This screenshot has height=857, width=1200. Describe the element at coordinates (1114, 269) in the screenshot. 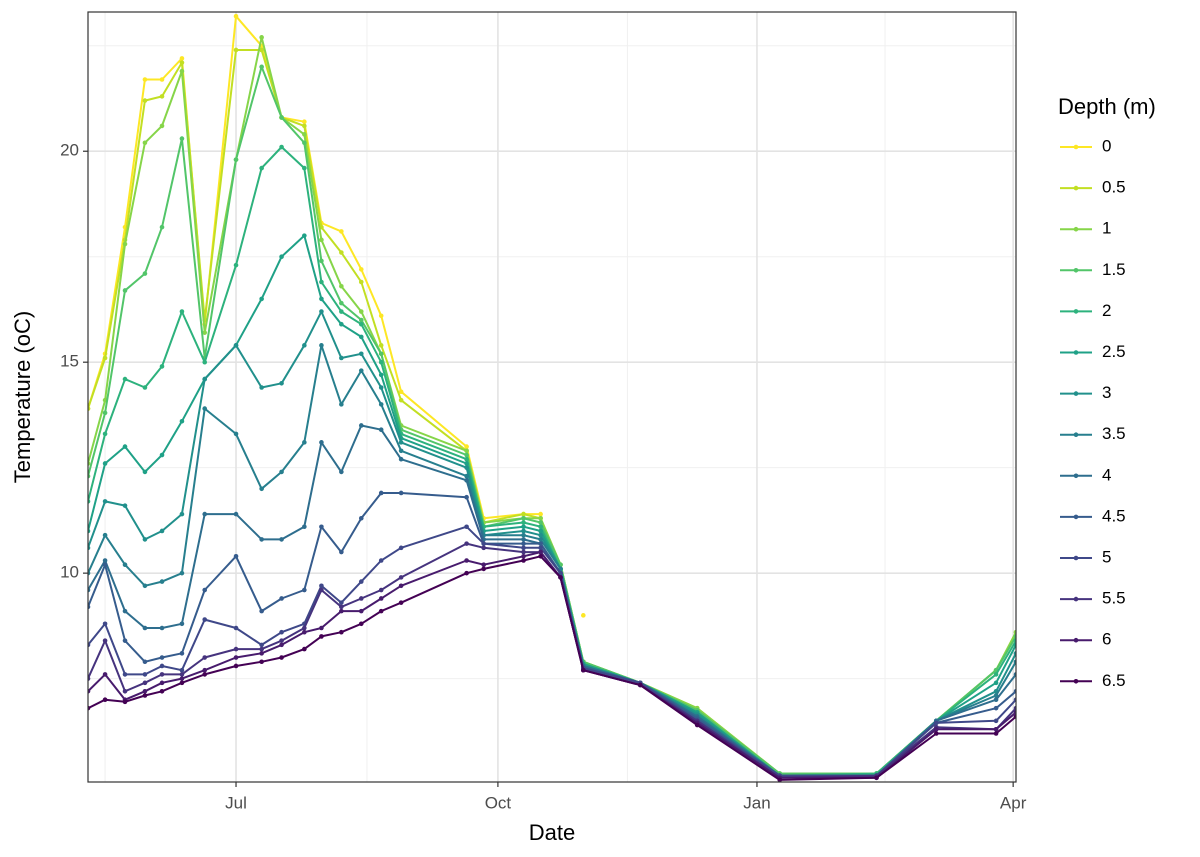

I see `legend-label: 1.5` at that location.